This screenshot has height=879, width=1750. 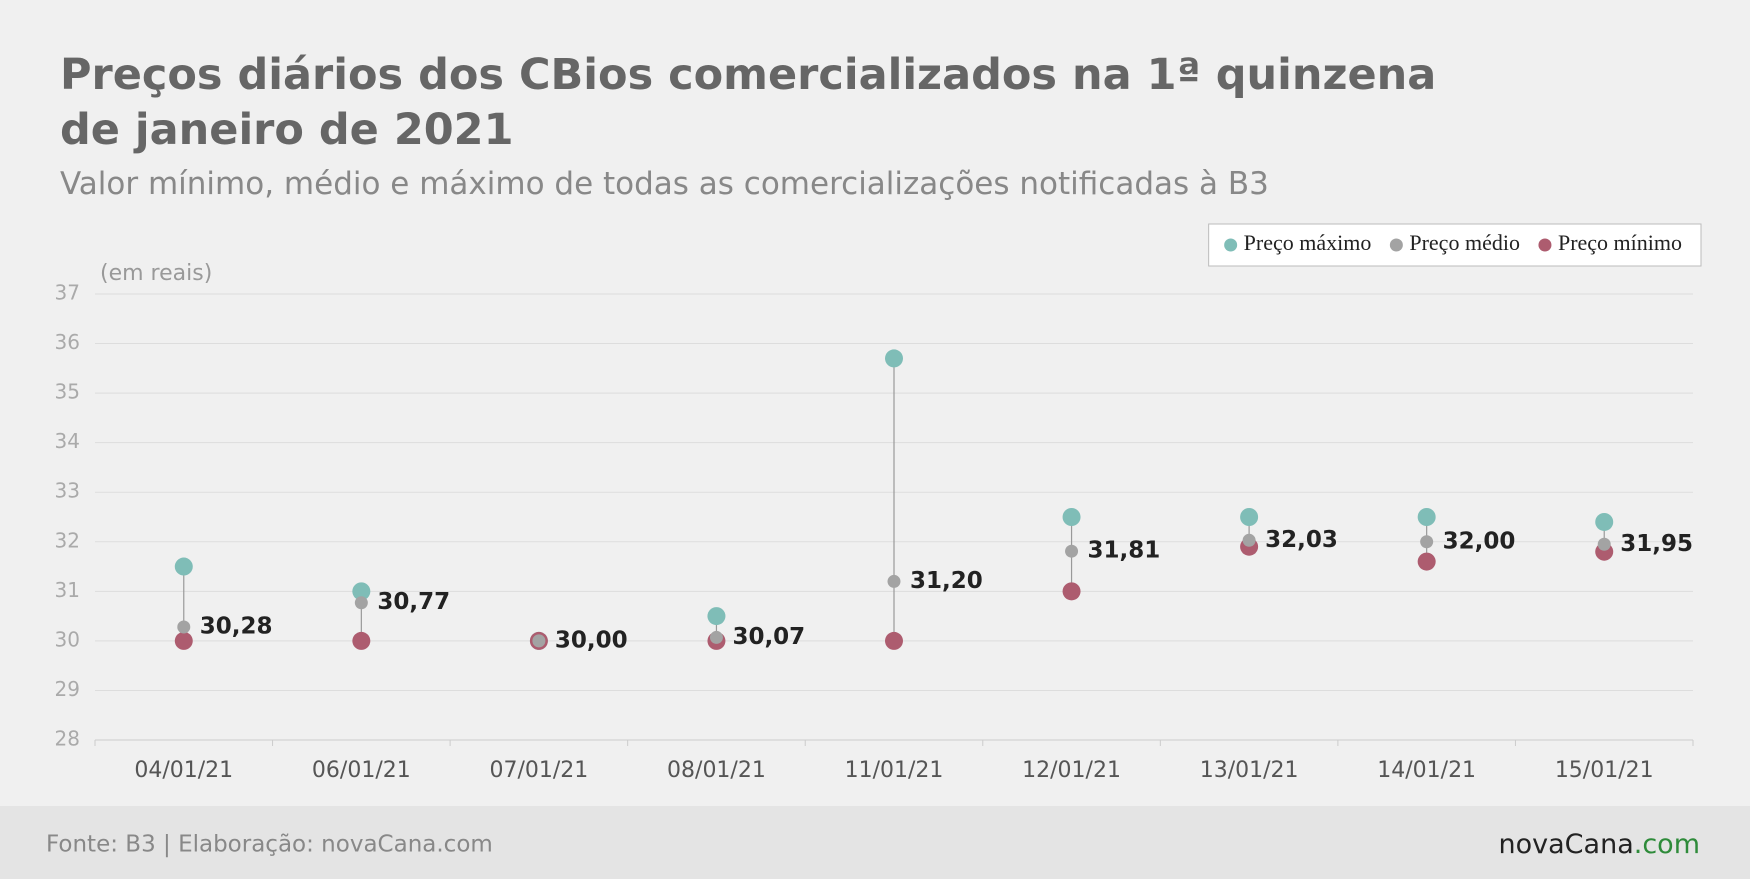 What do you see at coordinates (894, 770) in the screenshot?
I see `x-tick-label: 11/01/21` at bounding box center [894, 770].